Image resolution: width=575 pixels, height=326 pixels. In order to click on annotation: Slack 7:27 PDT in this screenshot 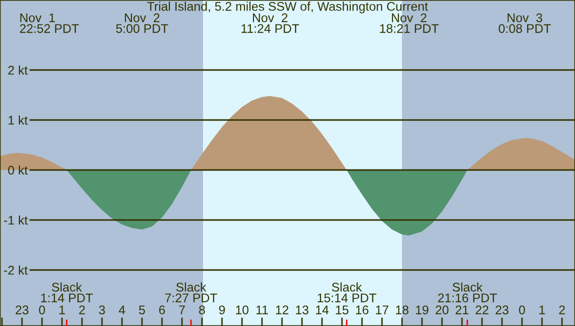, I will do `click(191, 292)`.